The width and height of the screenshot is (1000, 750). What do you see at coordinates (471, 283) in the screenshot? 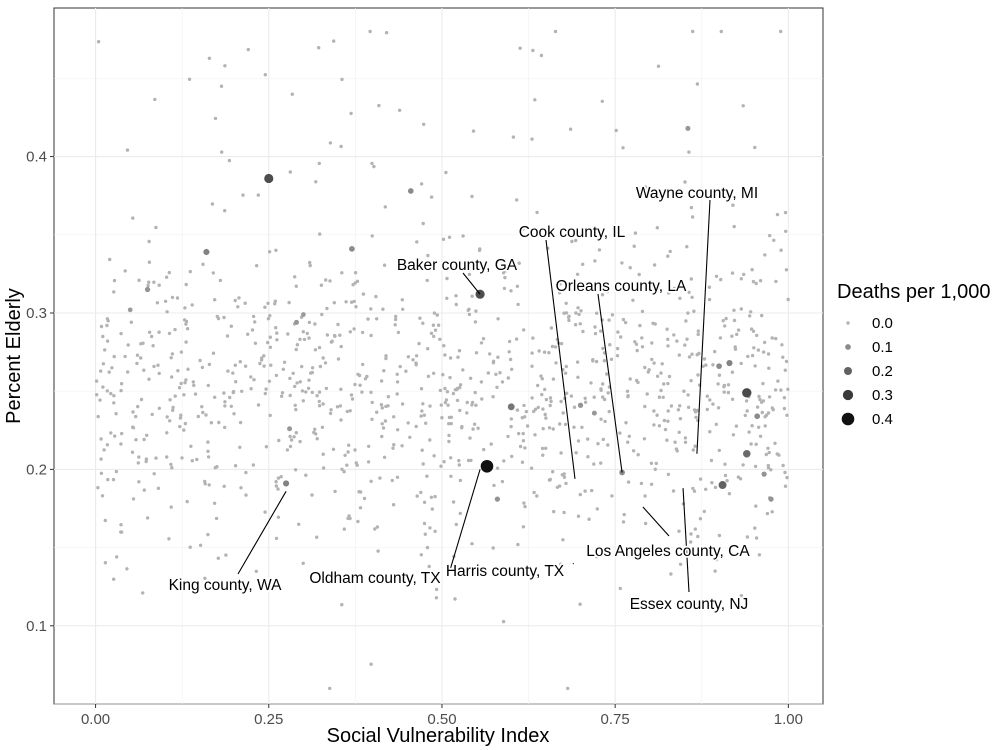
I see `annotation-line` at bounding box center [471, 283].